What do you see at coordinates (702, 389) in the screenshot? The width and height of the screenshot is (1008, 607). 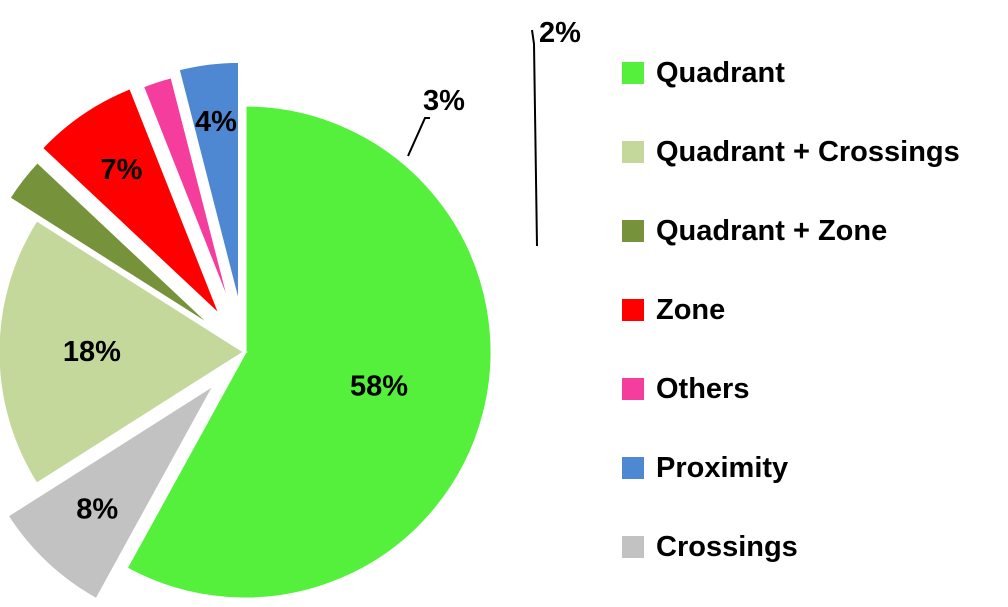 I see `legend-label: Others` at bounding box center [702, 389].